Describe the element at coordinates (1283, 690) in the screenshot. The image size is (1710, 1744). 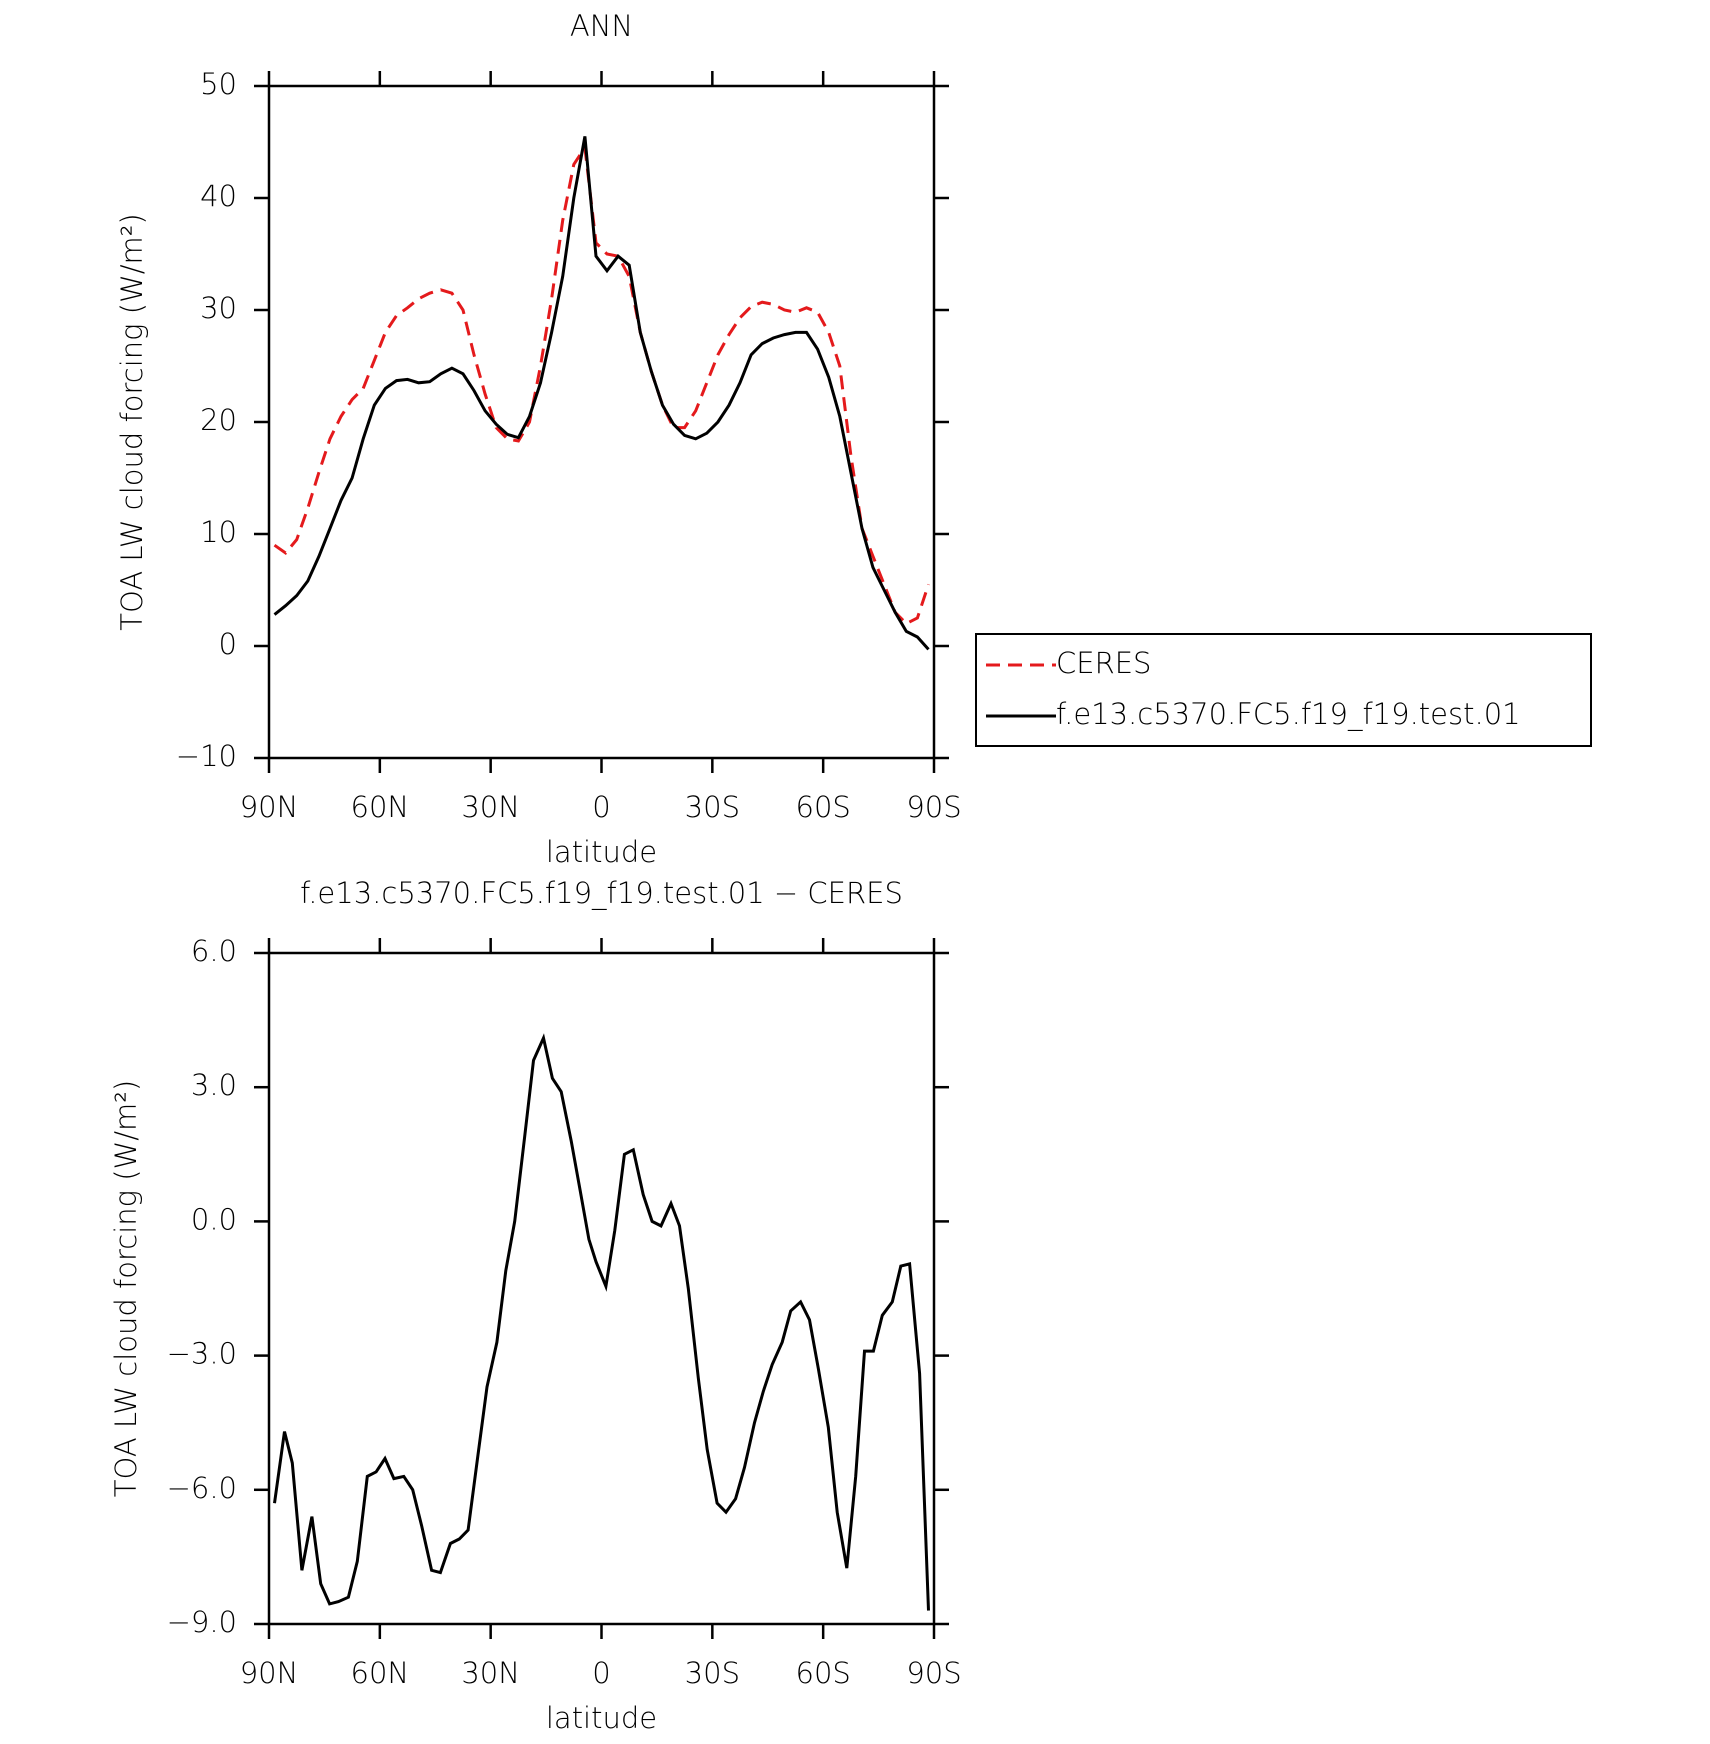
I see `legend-box` at that location.